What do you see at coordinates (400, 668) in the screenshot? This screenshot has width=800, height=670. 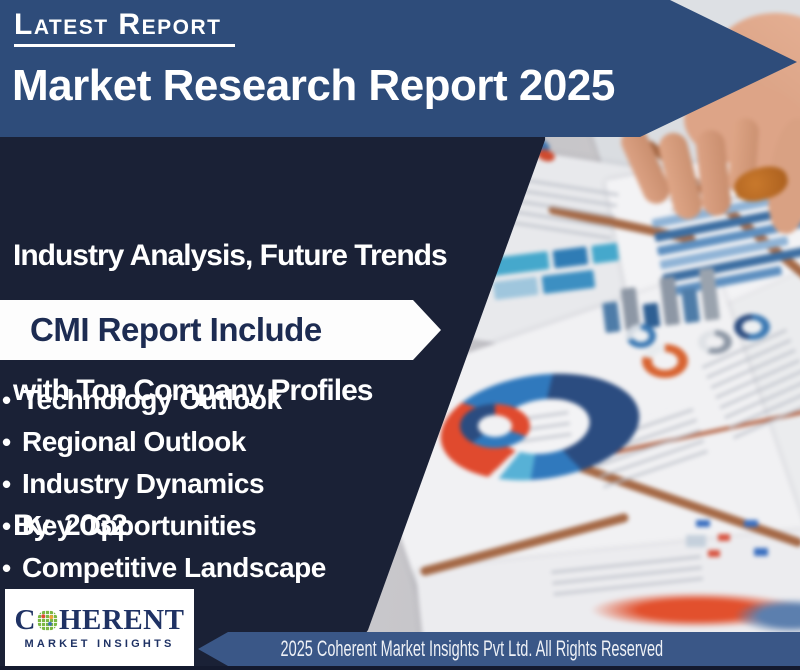 I see `bottom-strip` at bounding box center [400, 668].